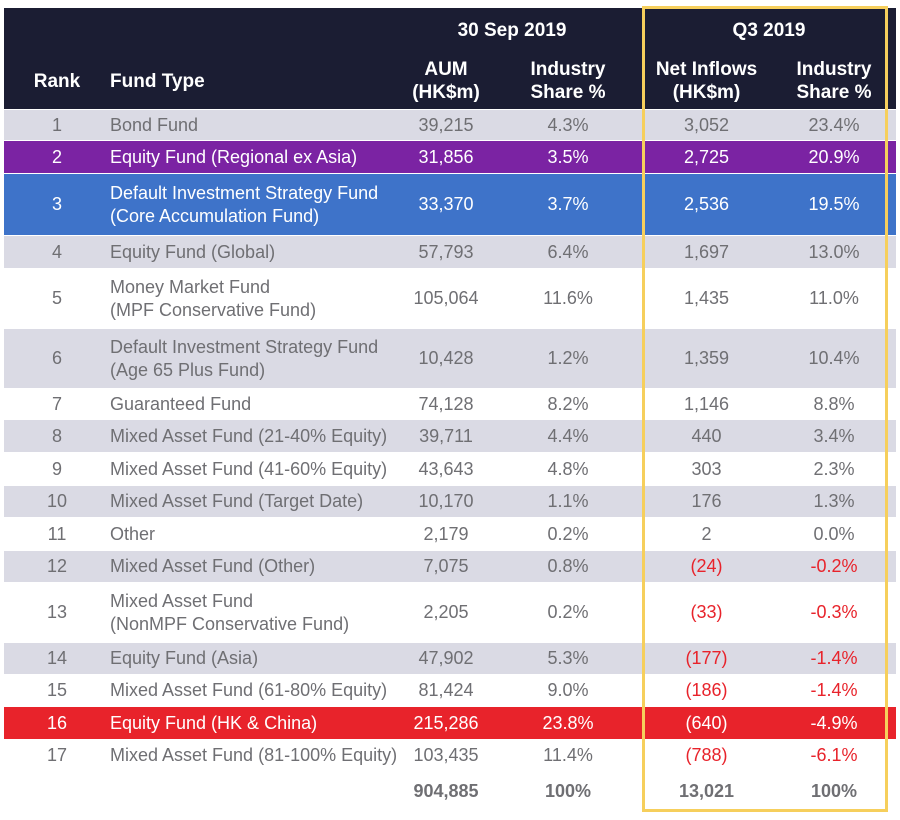 The height and width of the screenshot is (820, 900). I want to click on fund-type-cell: Other, so click(260, 534).